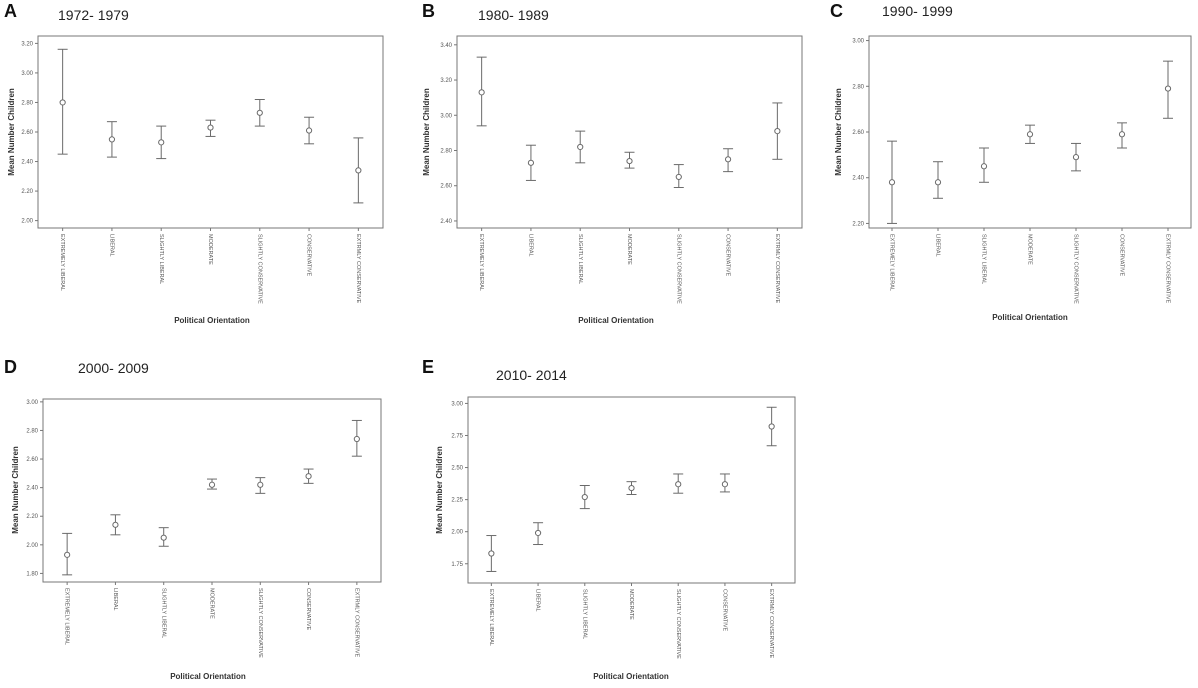 This screenshot has height=688, width=1198. What do you see at coordinates (446, 187) in the screenshot?
I see `y-tick-label: 2.60` at bounding box center [446, 187].